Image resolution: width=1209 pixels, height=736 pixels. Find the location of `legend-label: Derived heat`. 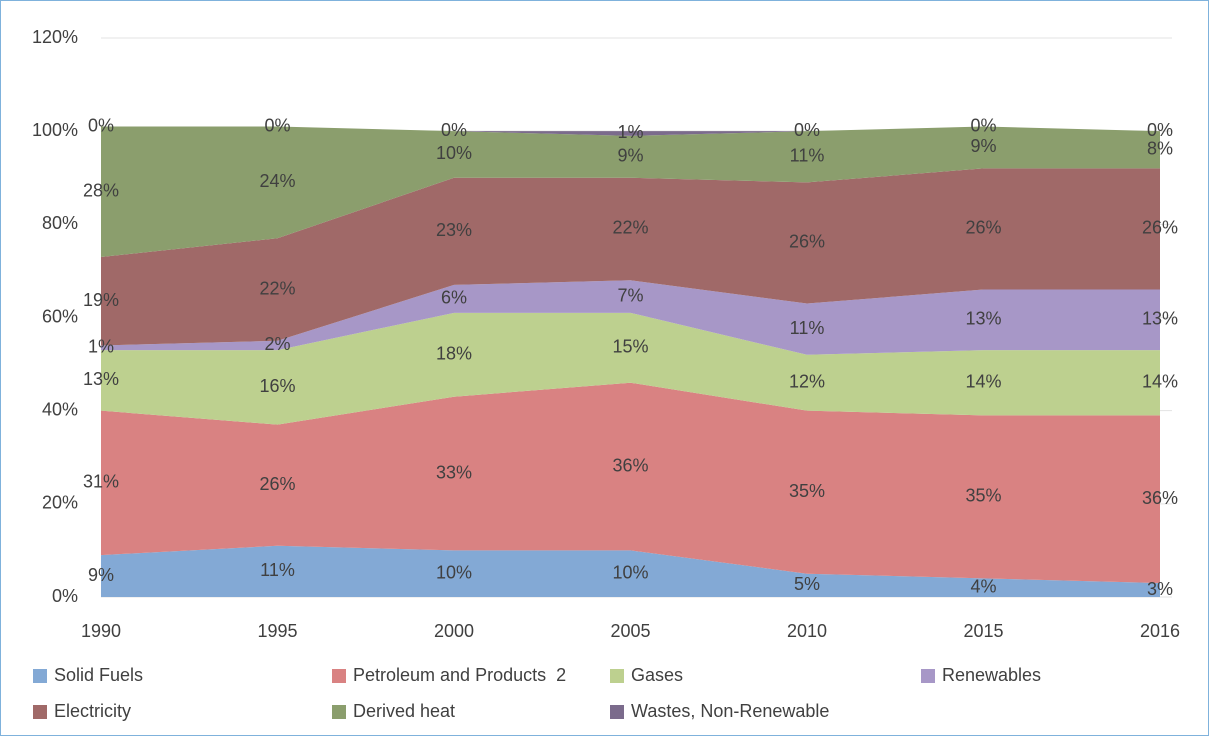

legend-label: Derived heat is located at coordinates (404, 711).